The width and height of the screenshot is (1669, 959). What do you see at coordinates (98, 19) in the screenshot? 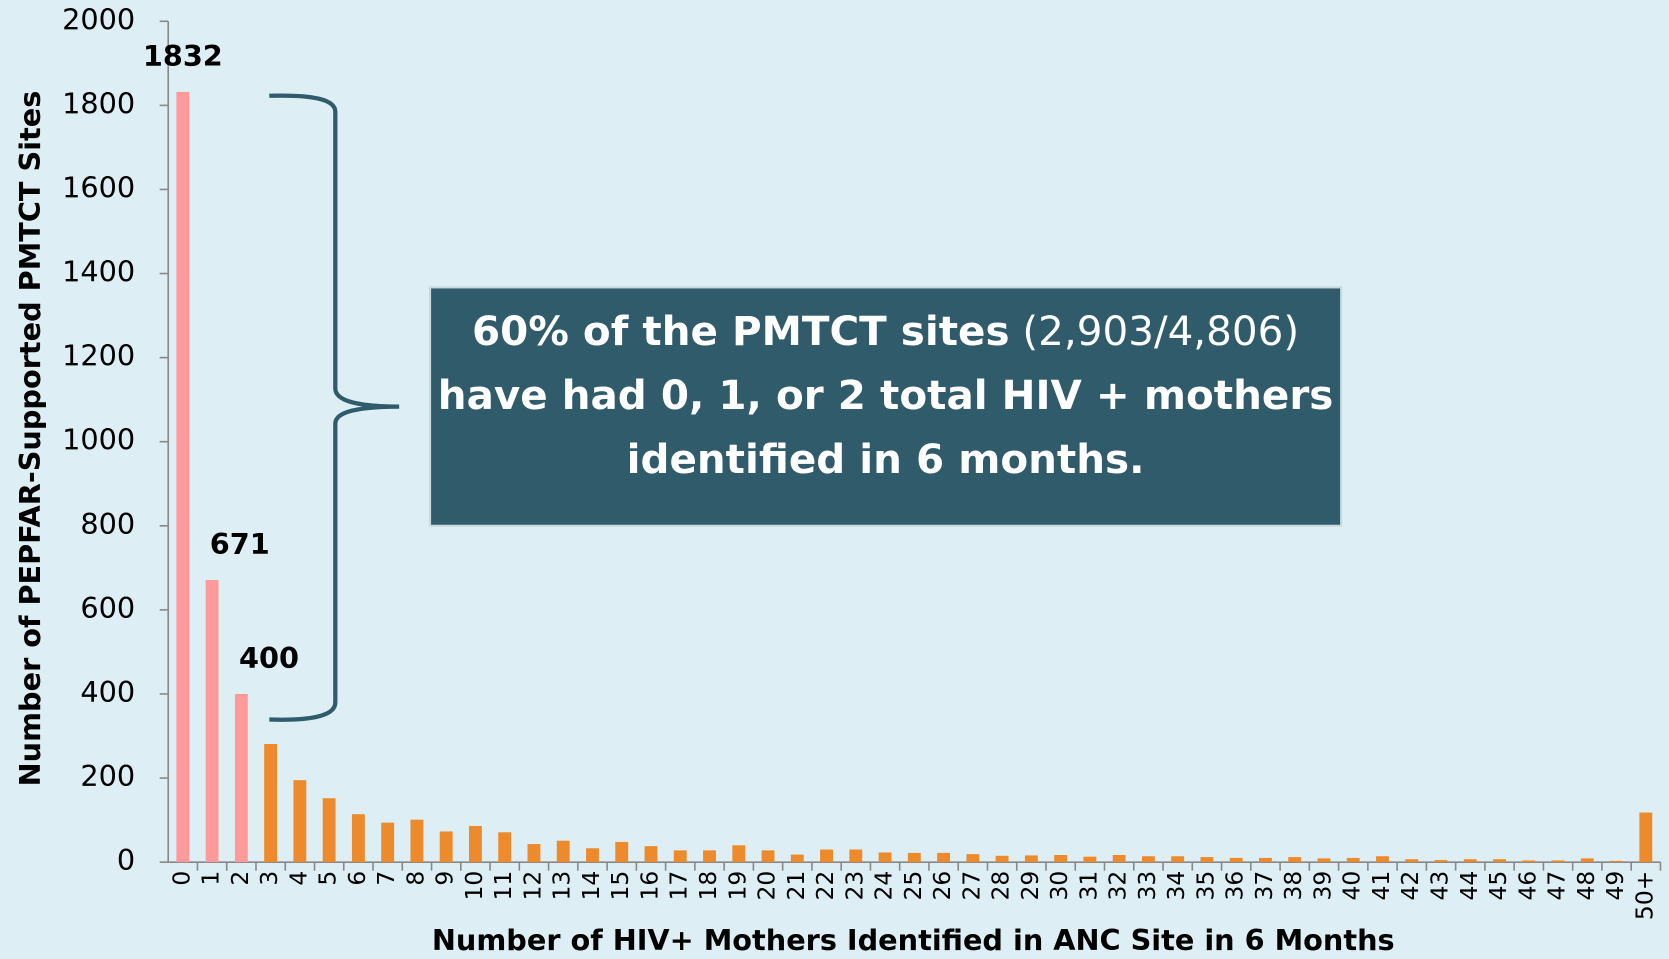
I see `y-tick-label: 2000` at bounding box center [98, 19].